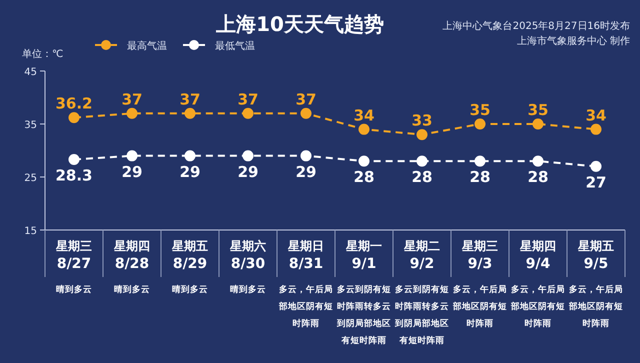 This screenshot has width=640, height=363. I want to click on chart-title: 上海10天天气趋势, so click(299, 24).